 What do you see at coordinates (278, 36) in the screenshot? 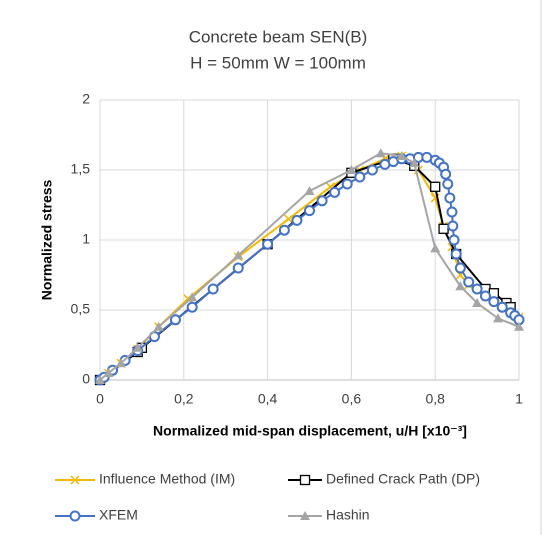
I see `chart-title: Concrete beam SEN(B)` at bounding box center [278, 36].